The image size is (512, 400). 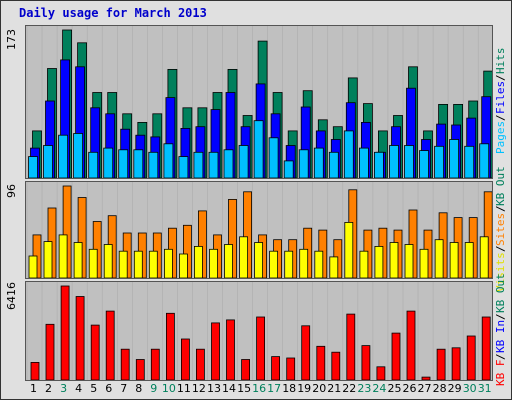 I want to click on x-tick-label: 14, so click(x=229, y=388).